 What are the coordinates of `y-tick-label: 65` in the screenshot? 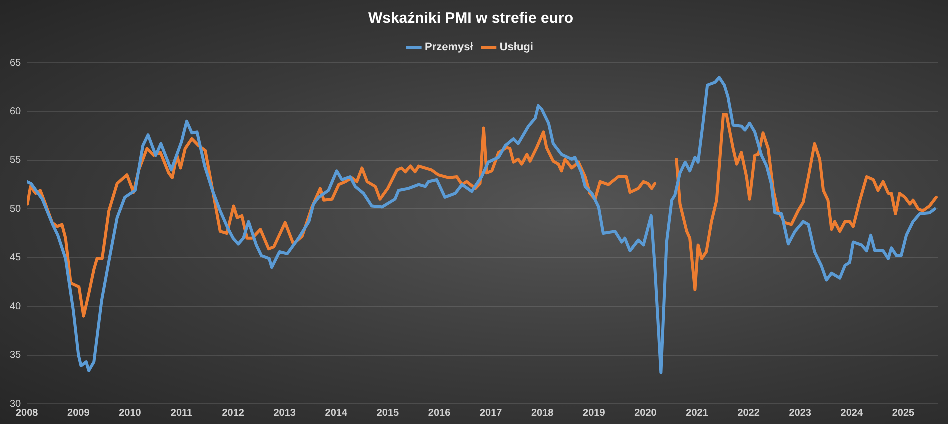 It's located at (16, 63).